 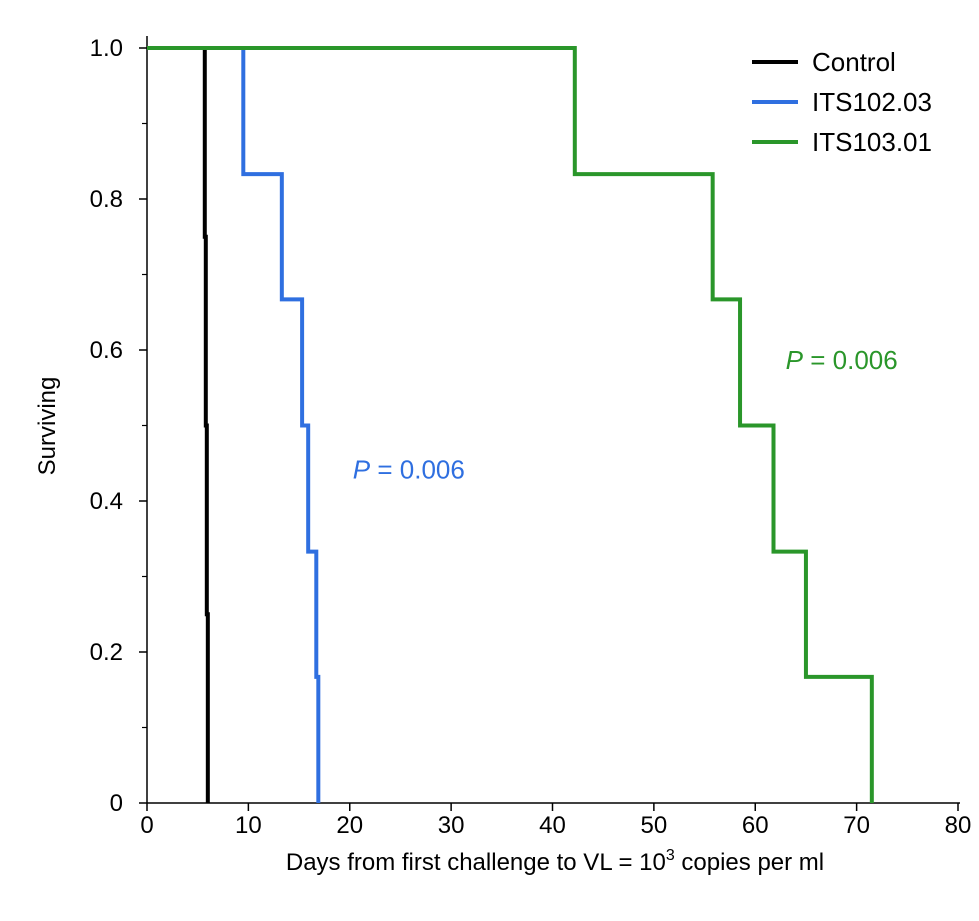 I want to click on y-tick-label: 0.4, so click(x=106, y=501).